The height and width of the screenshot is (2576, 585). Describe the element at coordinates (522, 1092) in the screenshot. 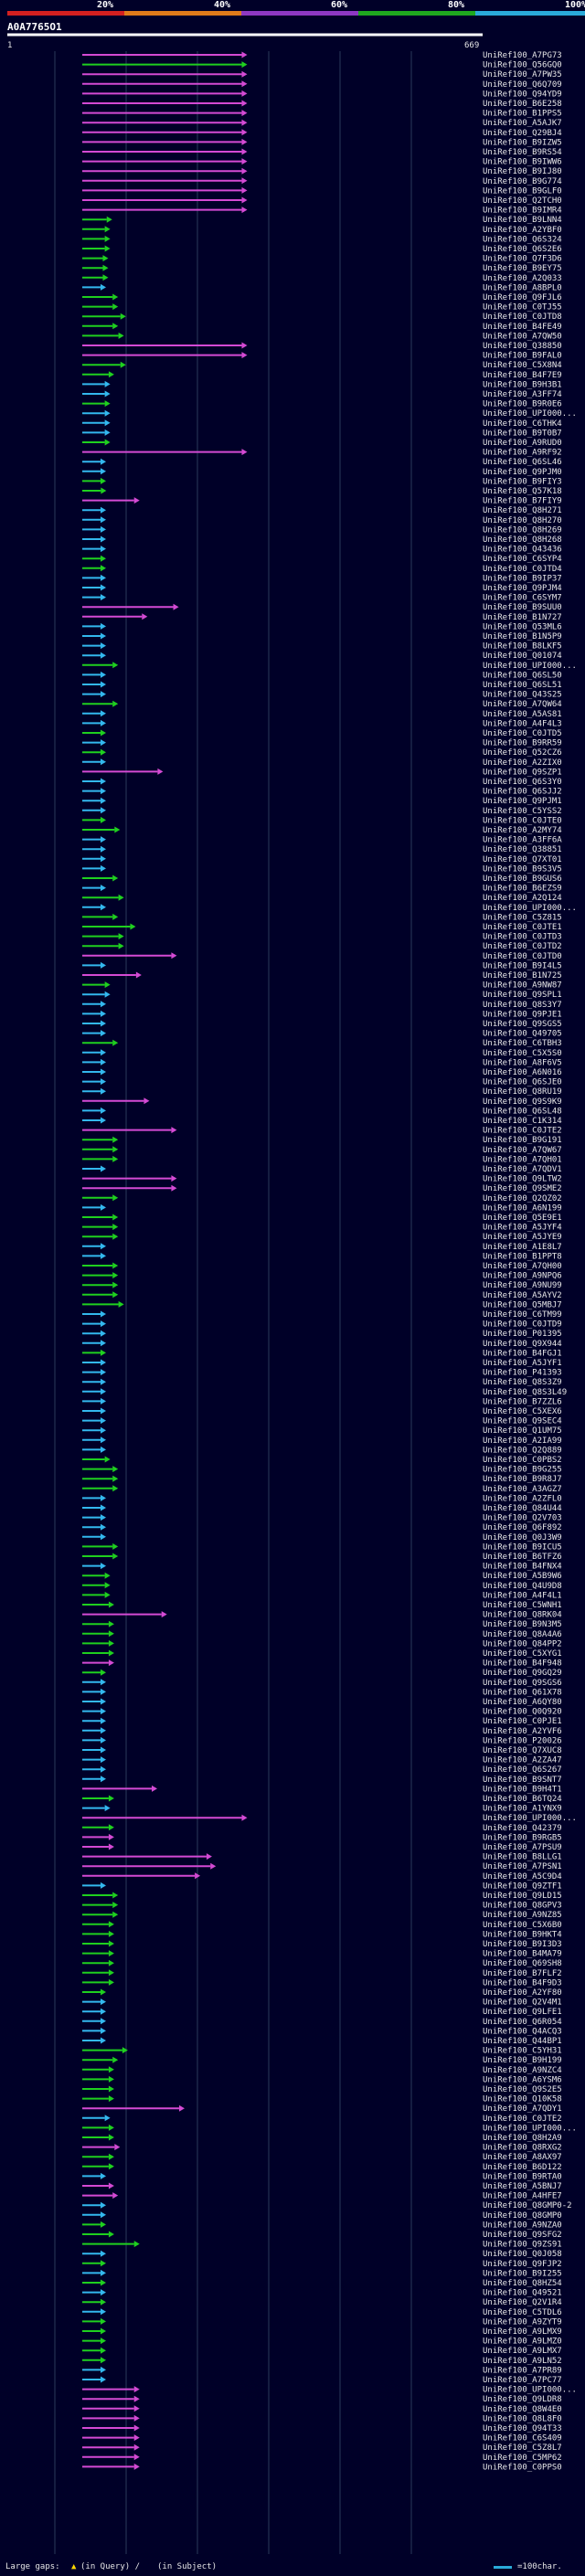

I see `hit-label: UniRef100_Q8RU19` at that location.